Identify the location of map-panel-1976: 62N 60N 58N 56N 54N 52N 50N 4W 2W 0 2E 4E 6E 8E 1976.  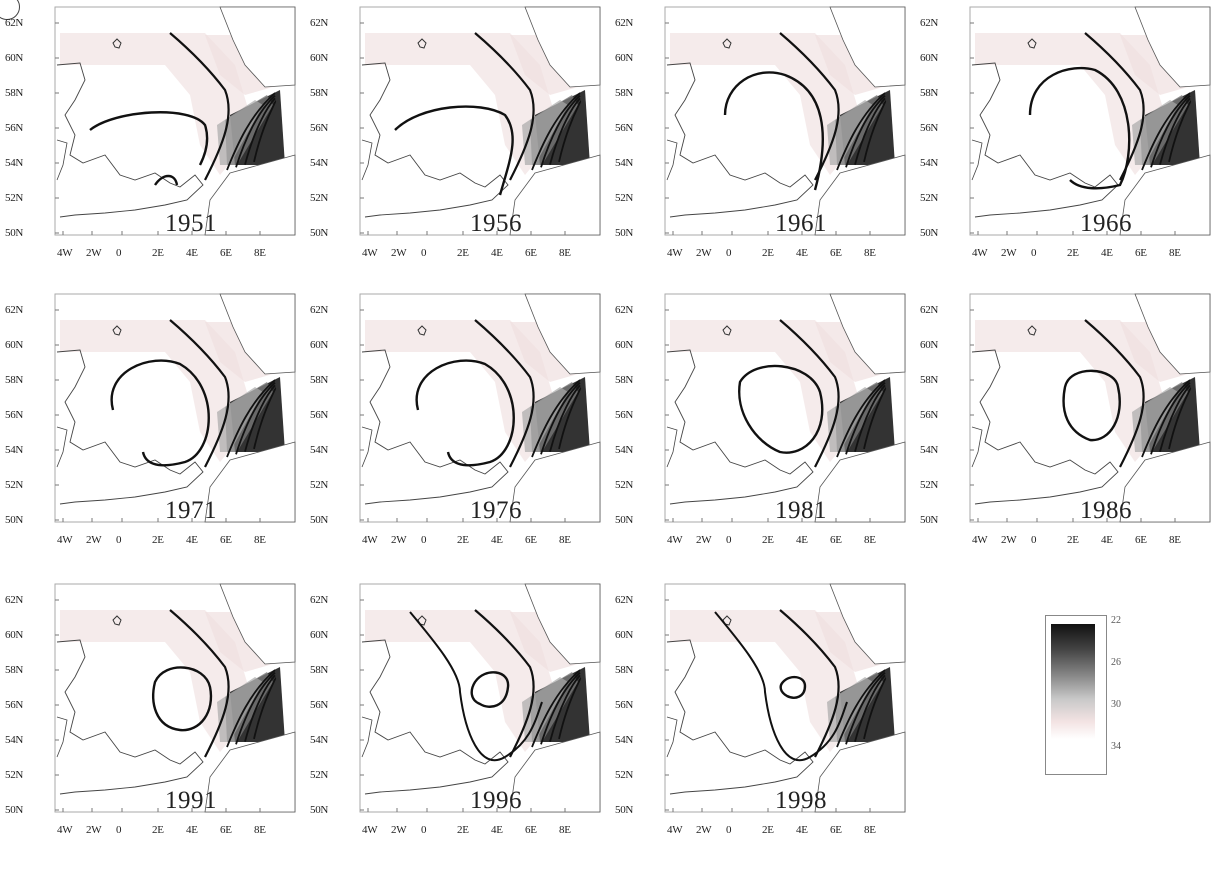
(460, 437).